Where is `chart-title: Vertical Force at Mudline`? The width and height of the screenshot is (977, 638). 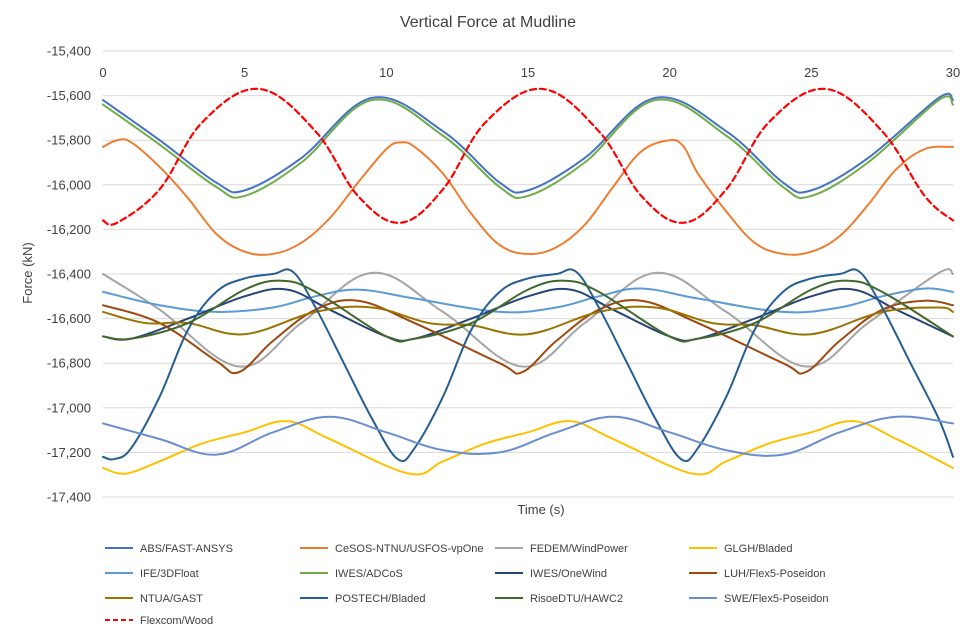
chart-title: Vertical Force at Mudline is located at coordinates (488, 22).